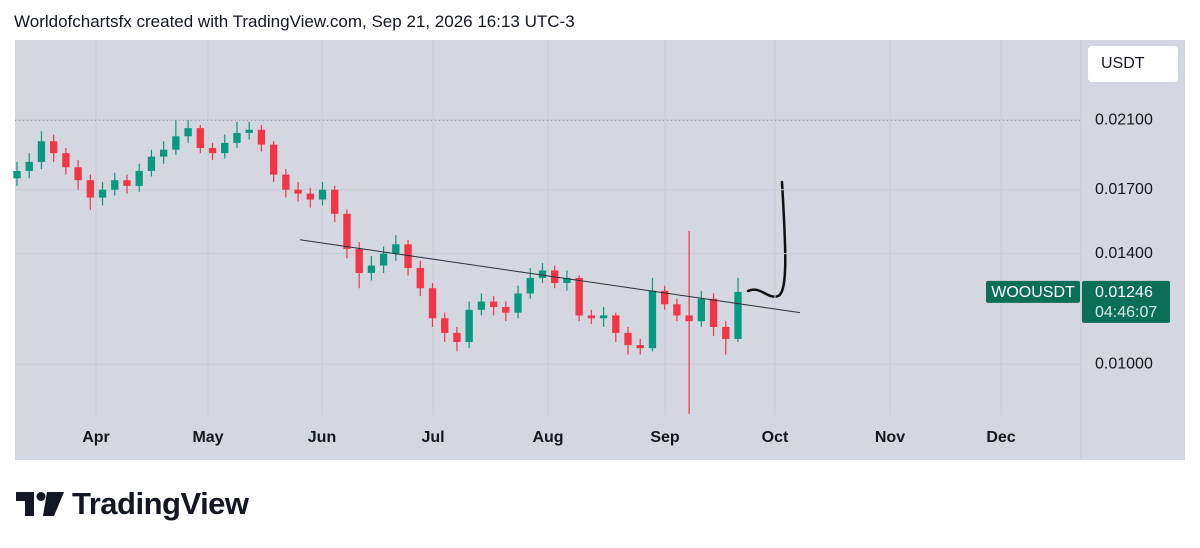  What do you see at coordinates (1124, 363) in the screenshot?
I see `y-tick-label: 0.01000` at bounding box center [1124, 363].